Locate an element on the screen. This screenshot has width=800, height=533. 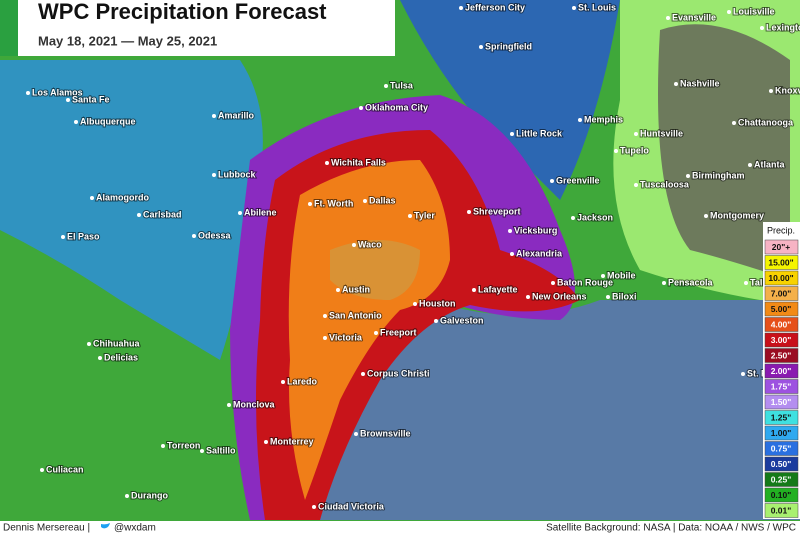
city-label: El Paso is located at coordinates (83, 236).